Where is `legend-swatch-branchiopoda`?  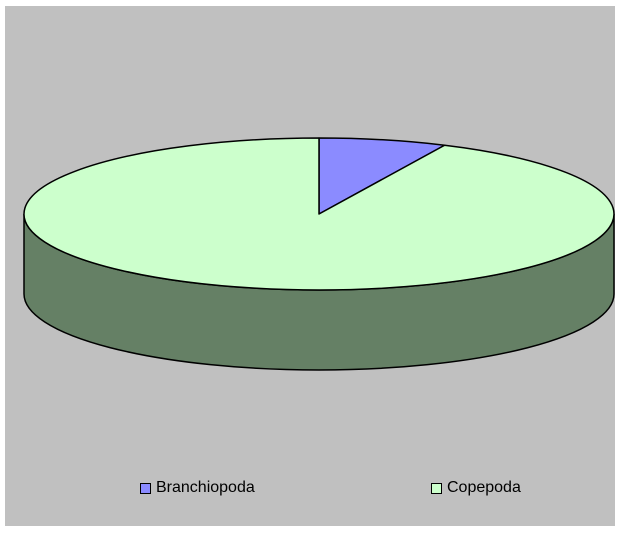
legend-swatch-branchiopoda is located at coordinates (145, 488).